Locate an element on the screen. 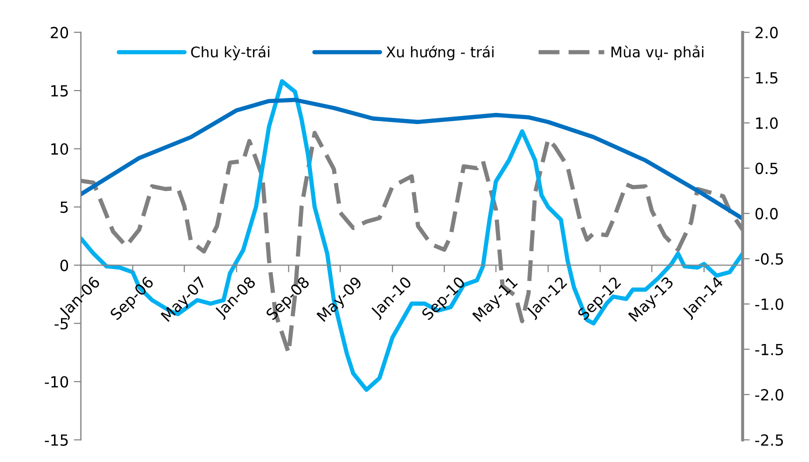  y-tick-label: 15 is located at coordinates (59, 91).